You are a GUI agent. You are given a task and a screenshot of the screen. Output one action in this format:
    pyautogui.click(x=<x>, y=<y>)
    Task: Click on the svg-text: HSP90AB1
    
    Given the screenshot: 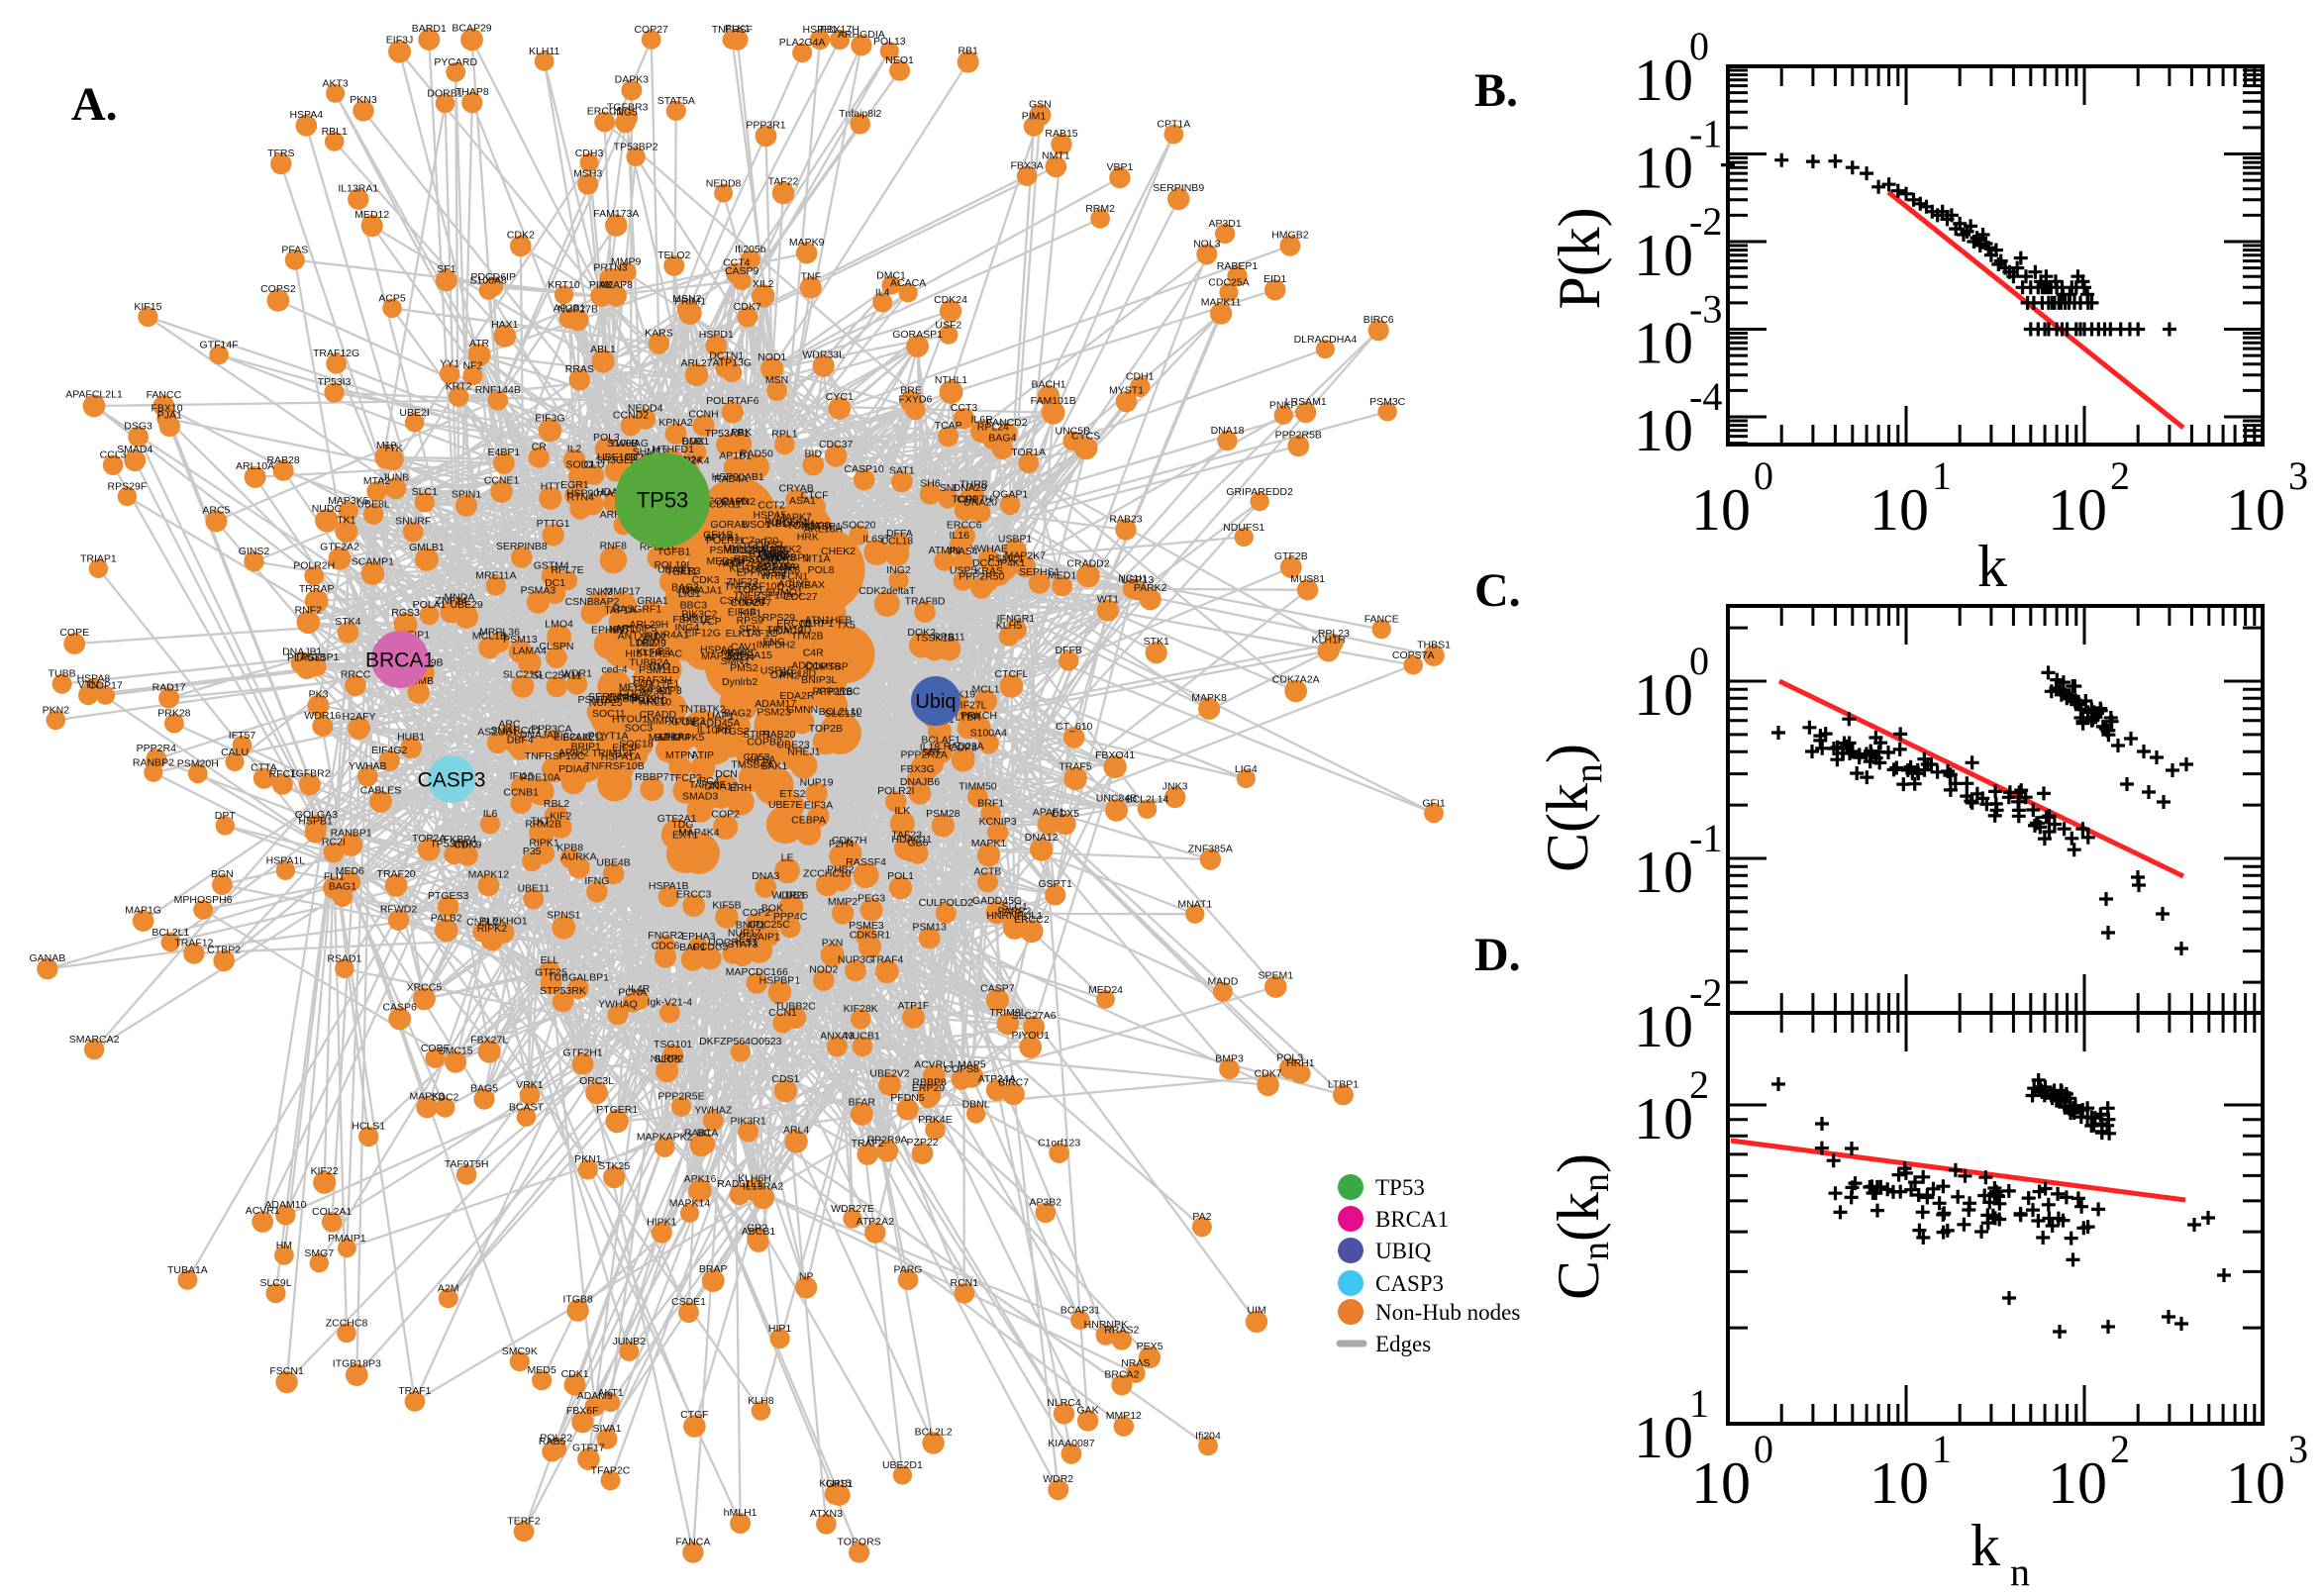 What is the action you would take?
    pyautogui.click(x=738, y=477)
    